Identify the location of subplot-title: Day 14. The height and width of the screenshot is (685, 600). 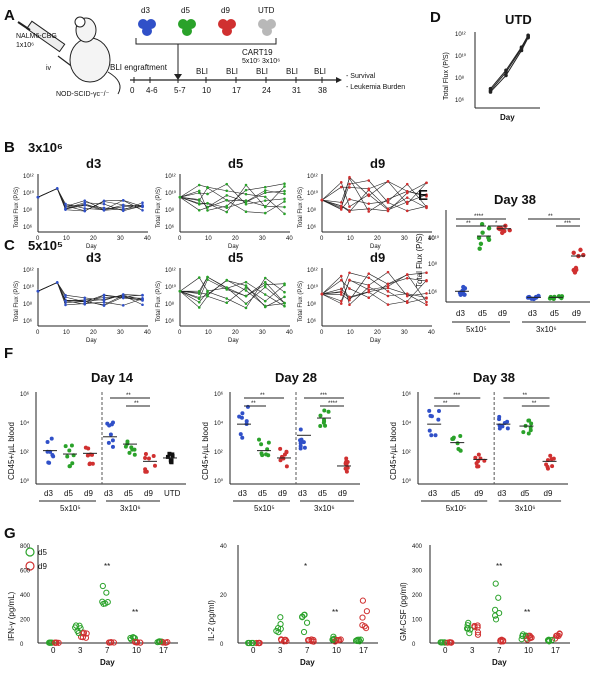
(112, 377).